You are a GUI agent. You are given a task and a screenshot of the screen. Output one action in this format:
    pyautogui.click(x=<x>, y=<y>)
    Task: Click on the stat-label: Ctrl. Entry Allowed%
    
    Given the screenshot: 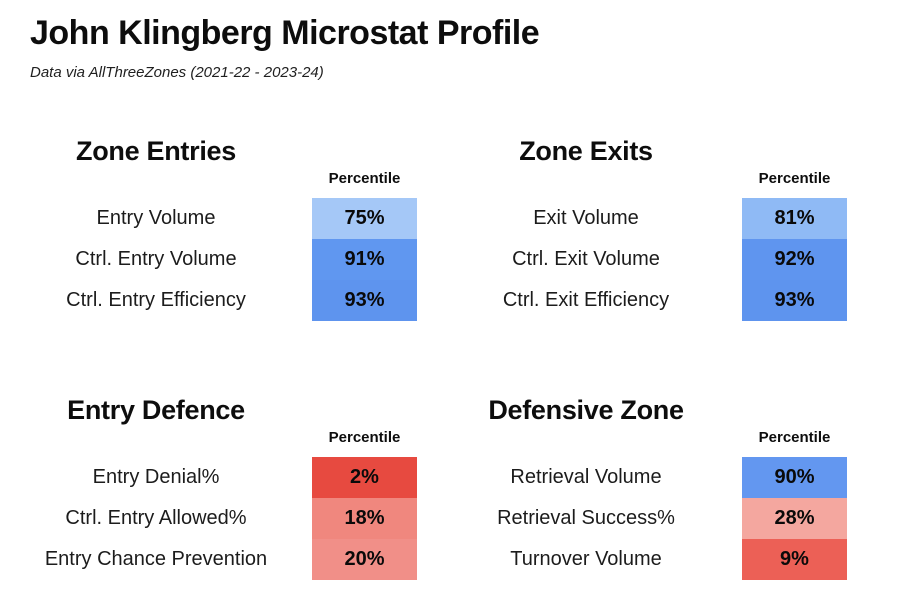 What is the action you would take?
    pyautogui.click(x=156, y=518)
    